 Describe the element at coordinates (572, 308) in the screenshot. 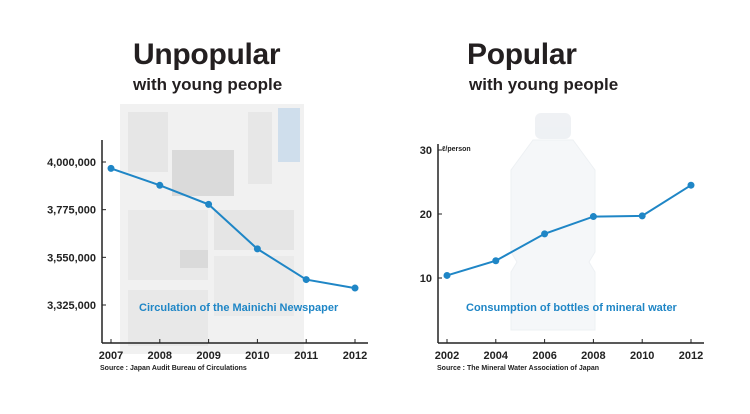

I see `right-chart-caption: Consumption of bottles of mineral water` at that location.